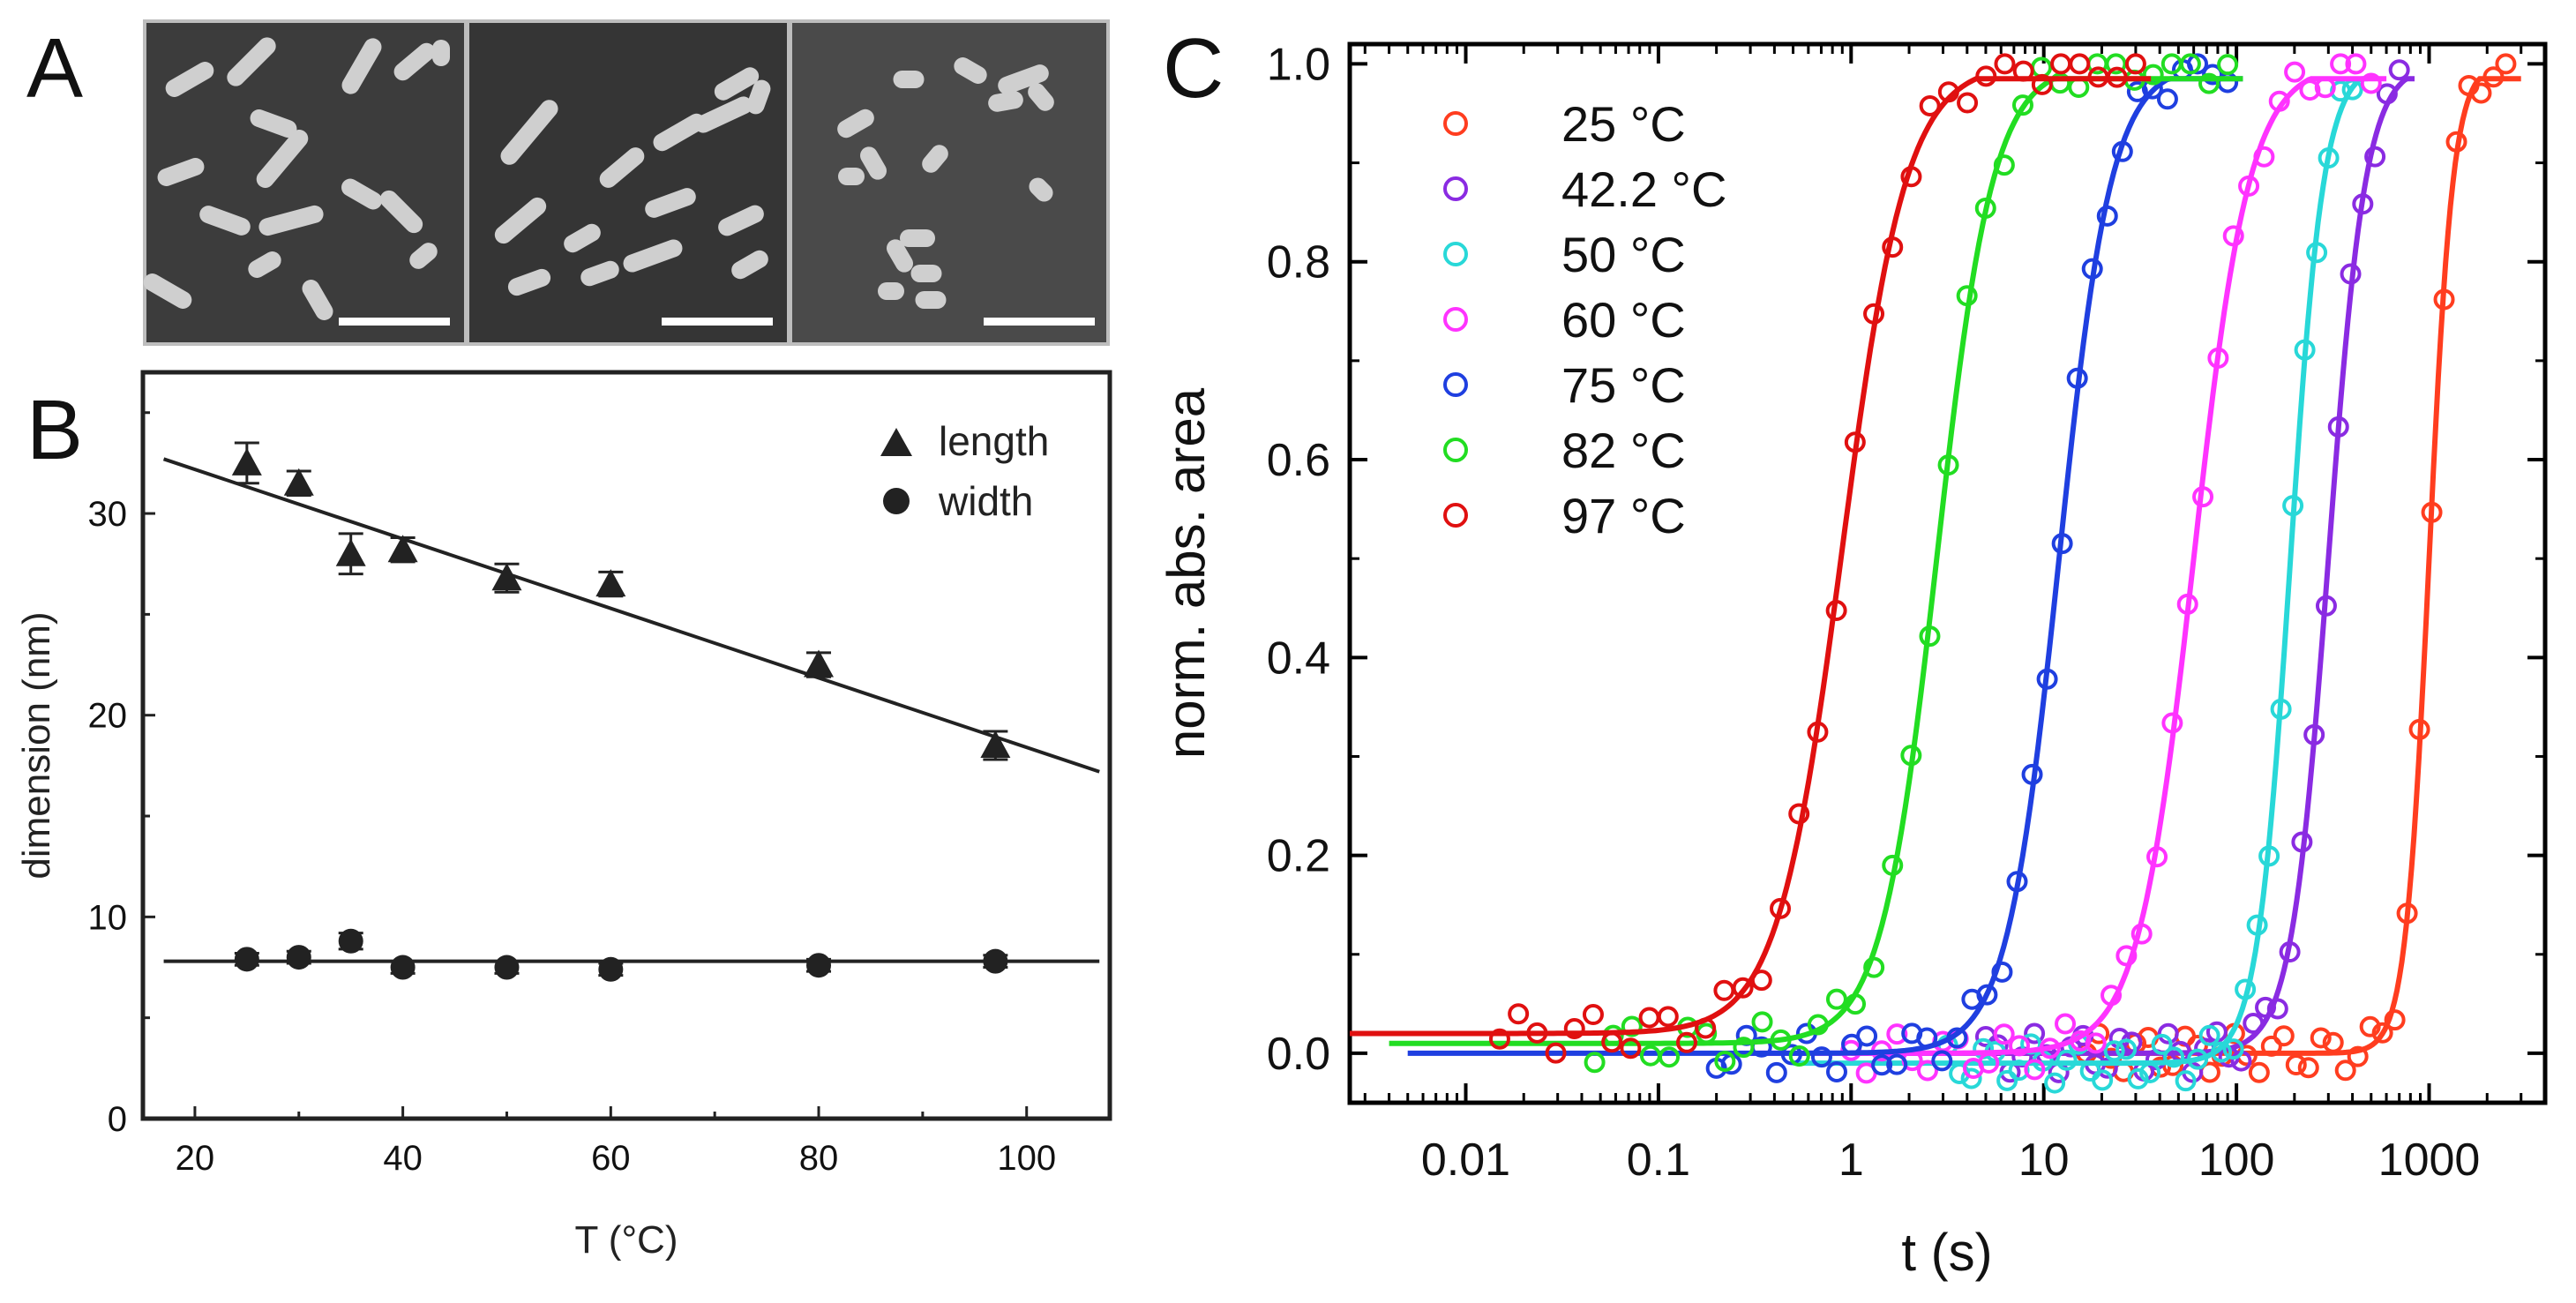 The height and width of the screenshot is (1303, 2576). I want to click on fit-line-length, so click(631, 615).